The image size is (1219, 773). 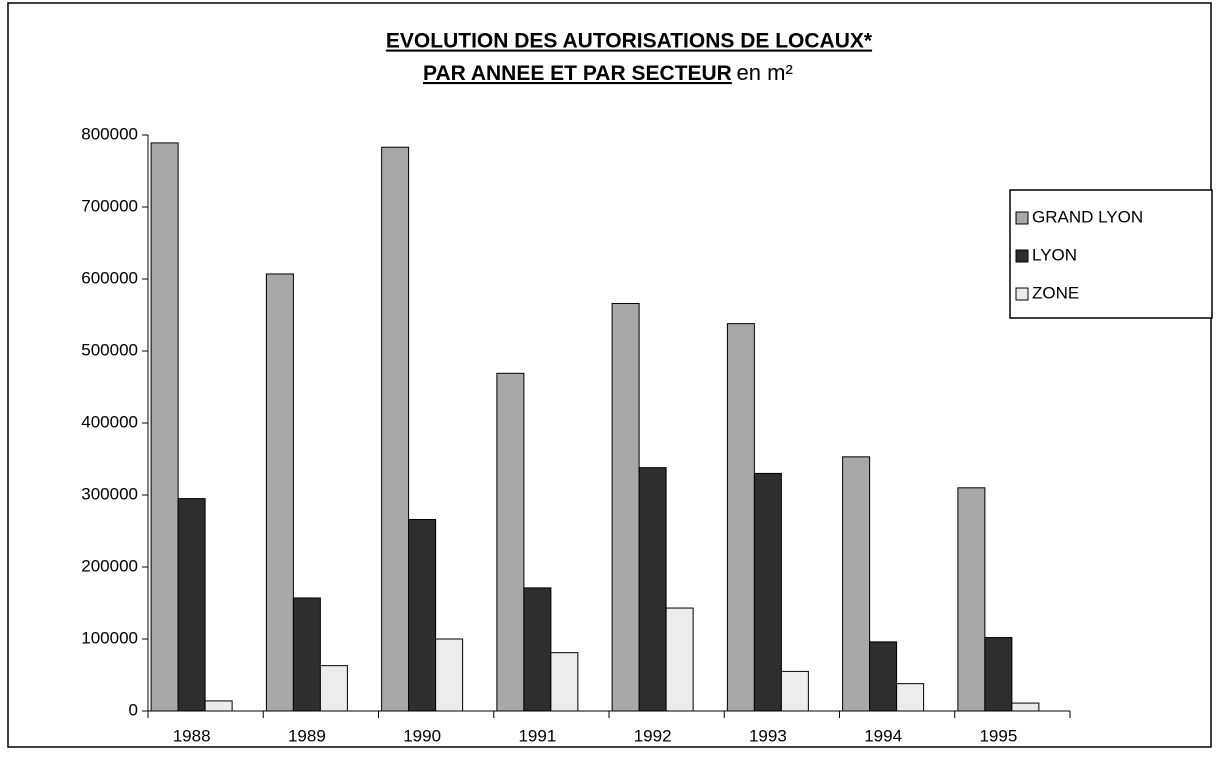 I want to click on x-tick-label: 1992, so click(x=653, y=735).